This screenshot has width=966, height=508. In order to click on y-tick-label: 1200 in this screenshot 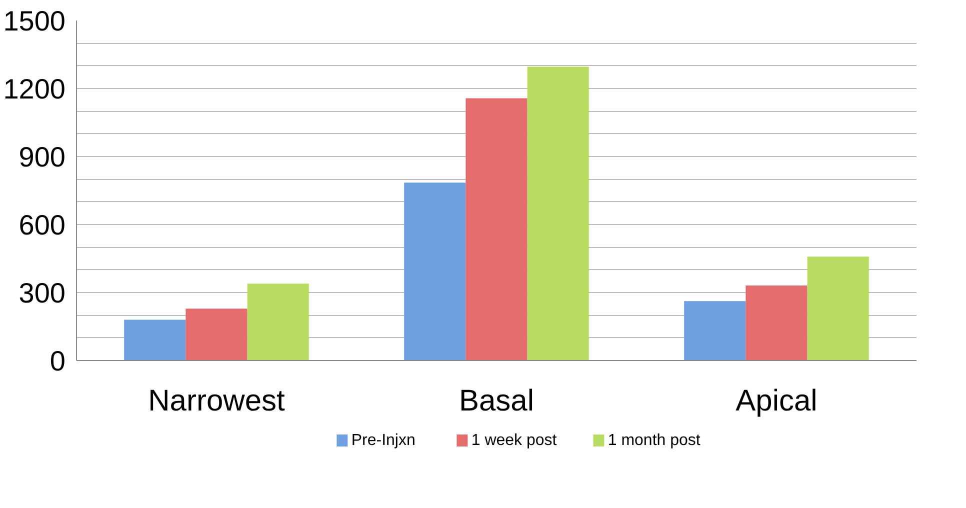, I will do `click(34, 89)`.